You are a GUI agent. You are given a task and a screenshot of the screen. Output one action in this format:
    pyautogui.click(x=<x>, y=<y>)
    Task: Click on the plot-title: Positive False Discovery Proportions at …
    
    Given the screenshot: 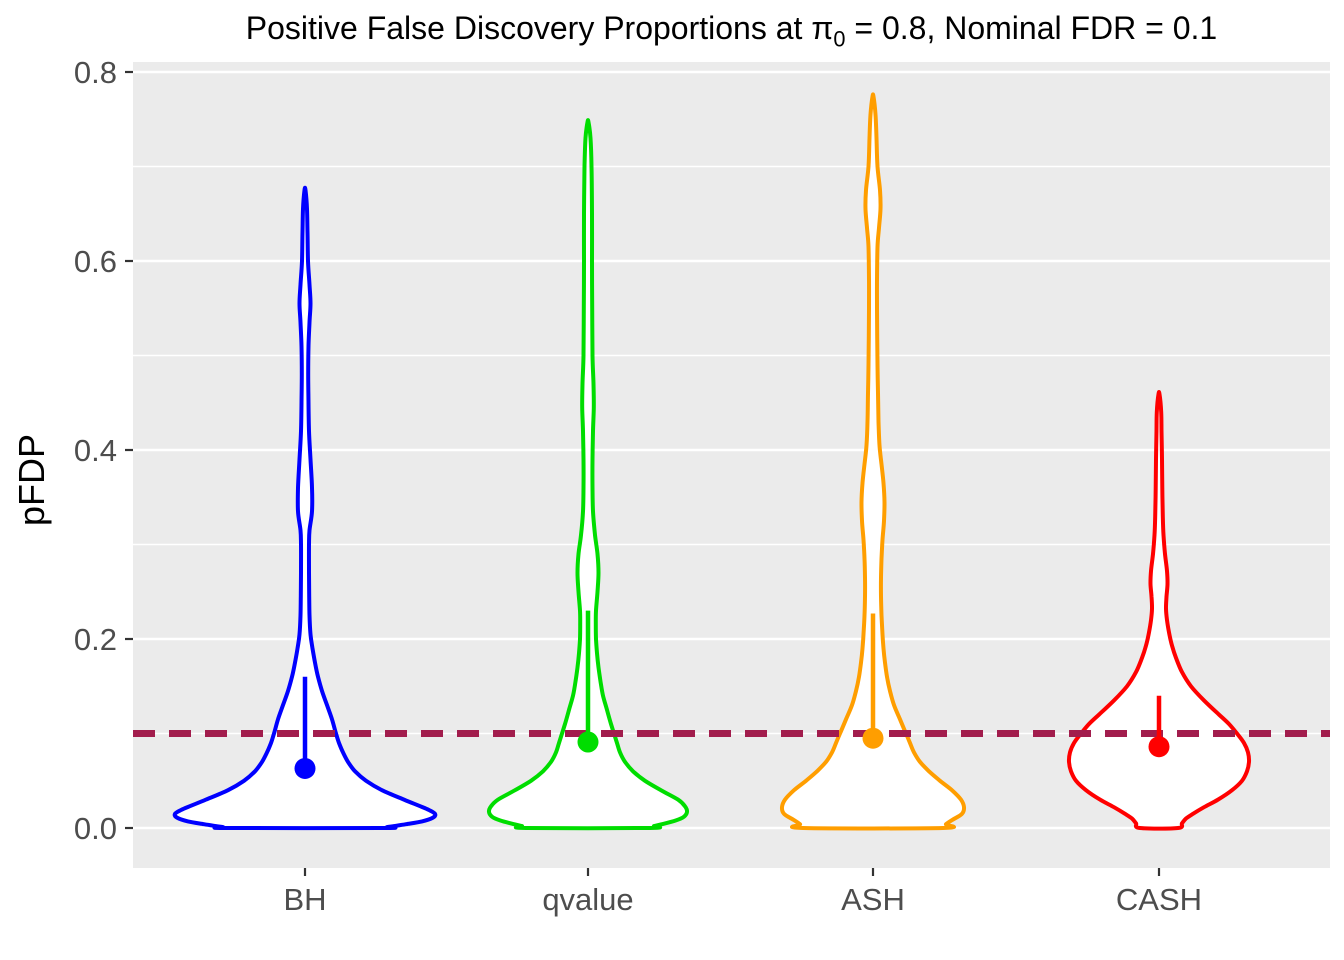 What is the action you would take?
    pyautogui.click(x=731, y=31)
    